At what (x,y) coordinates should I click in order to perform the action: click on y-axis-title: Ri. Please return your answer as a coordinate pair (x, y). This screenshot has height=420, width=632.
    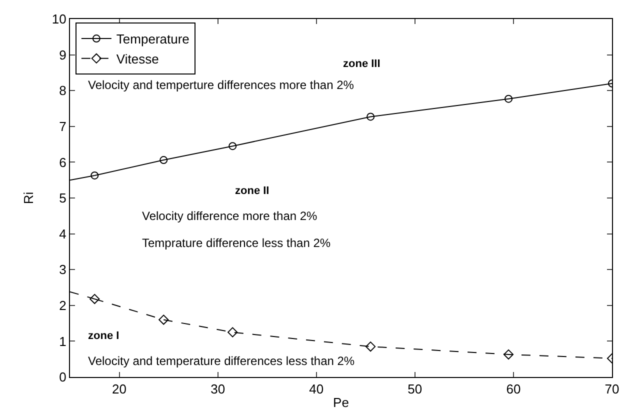
    Looking at the image, I should click on (28, 198).